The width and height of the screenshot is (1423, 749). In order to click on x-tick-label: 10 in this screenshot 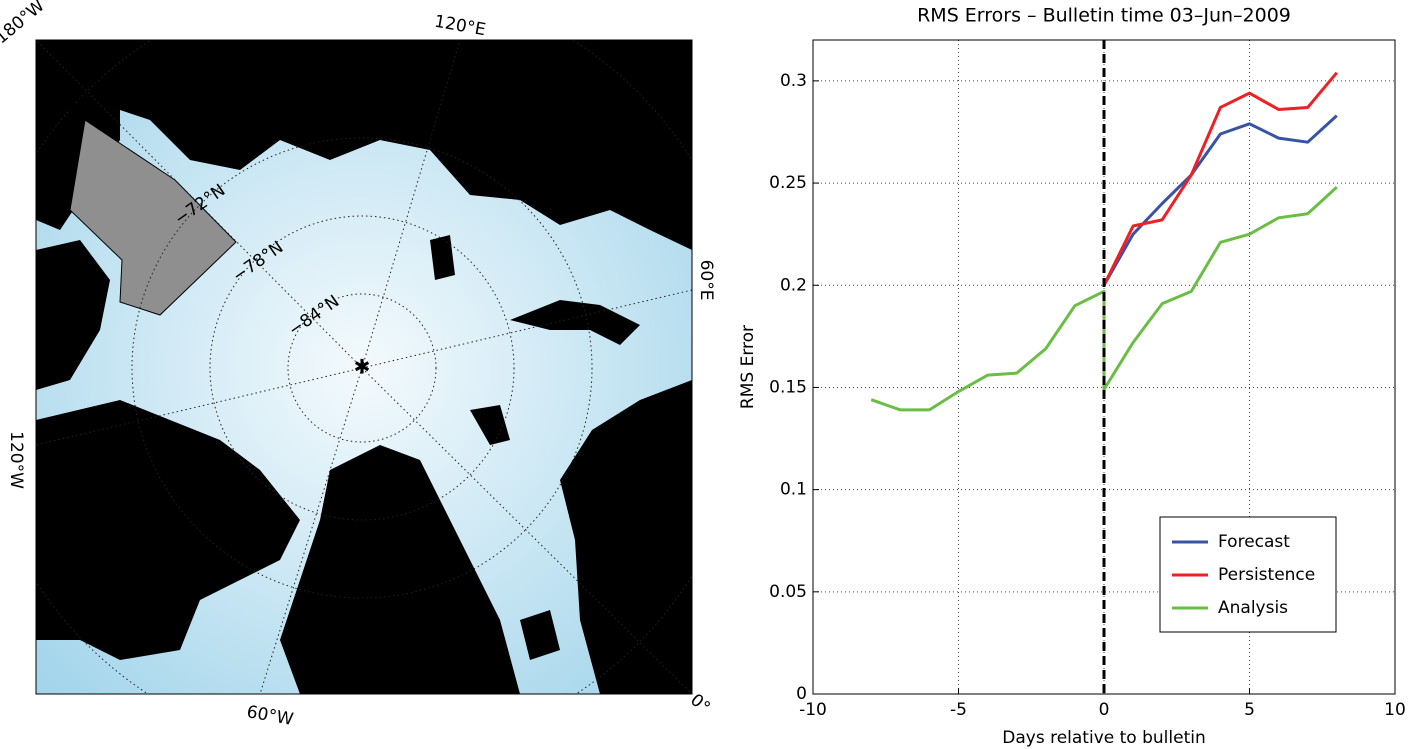, I will do `click(1395, 710)`.